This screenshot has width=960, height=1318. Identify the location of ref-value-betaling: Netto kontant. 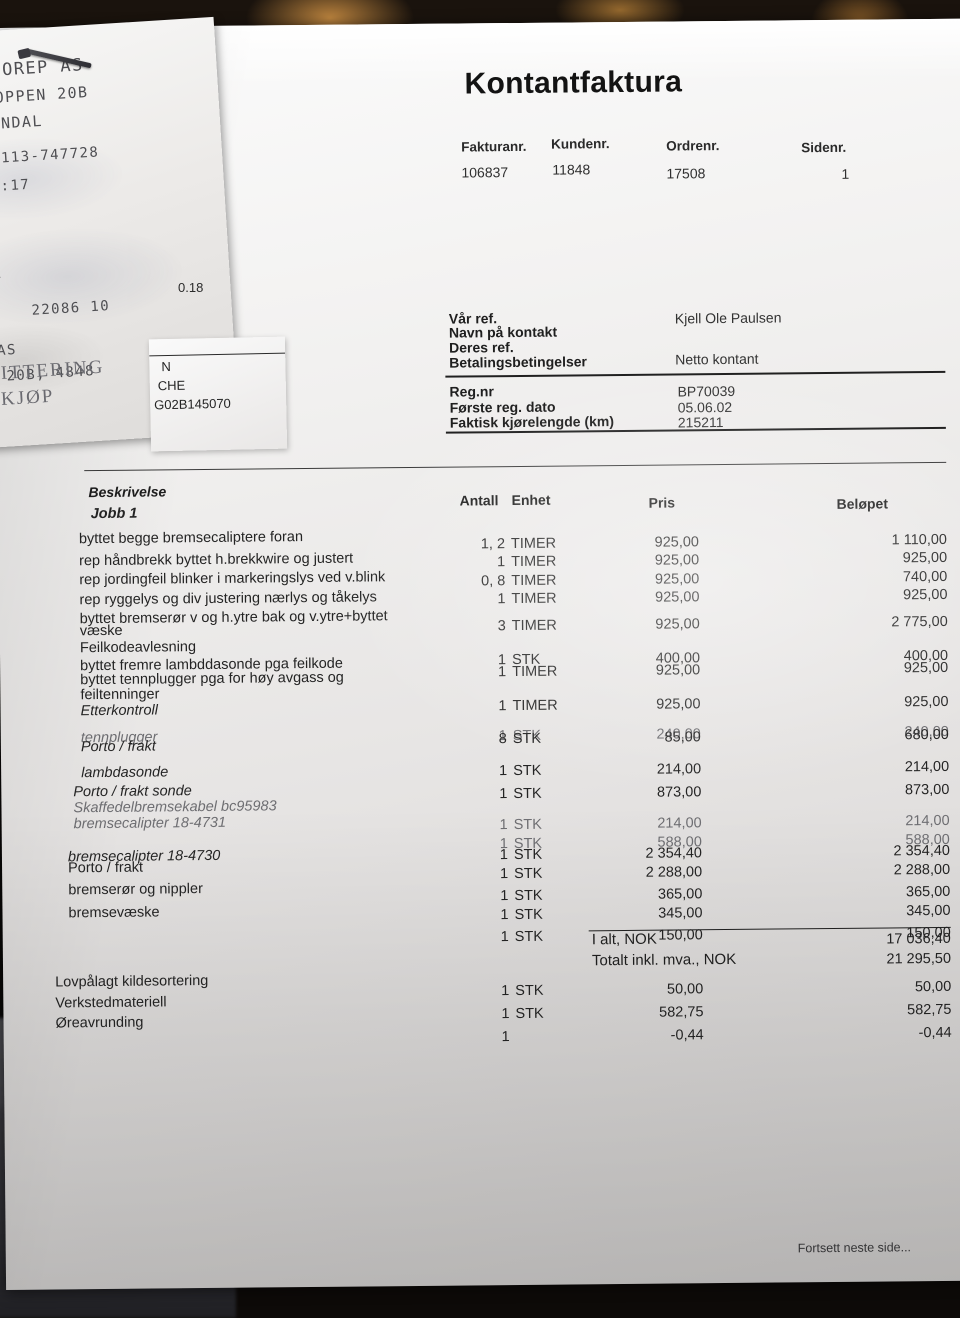
(717, 359).